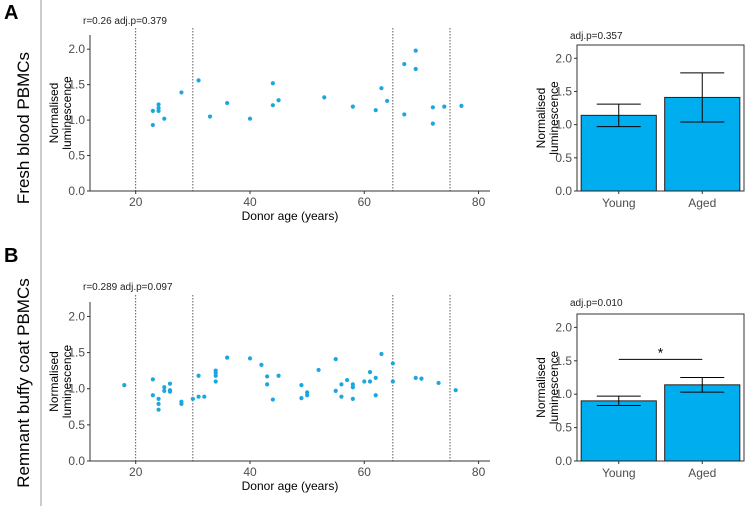  I want to click on panel-a-bar-annotation: adj.p=0.357, so click(596, 36).